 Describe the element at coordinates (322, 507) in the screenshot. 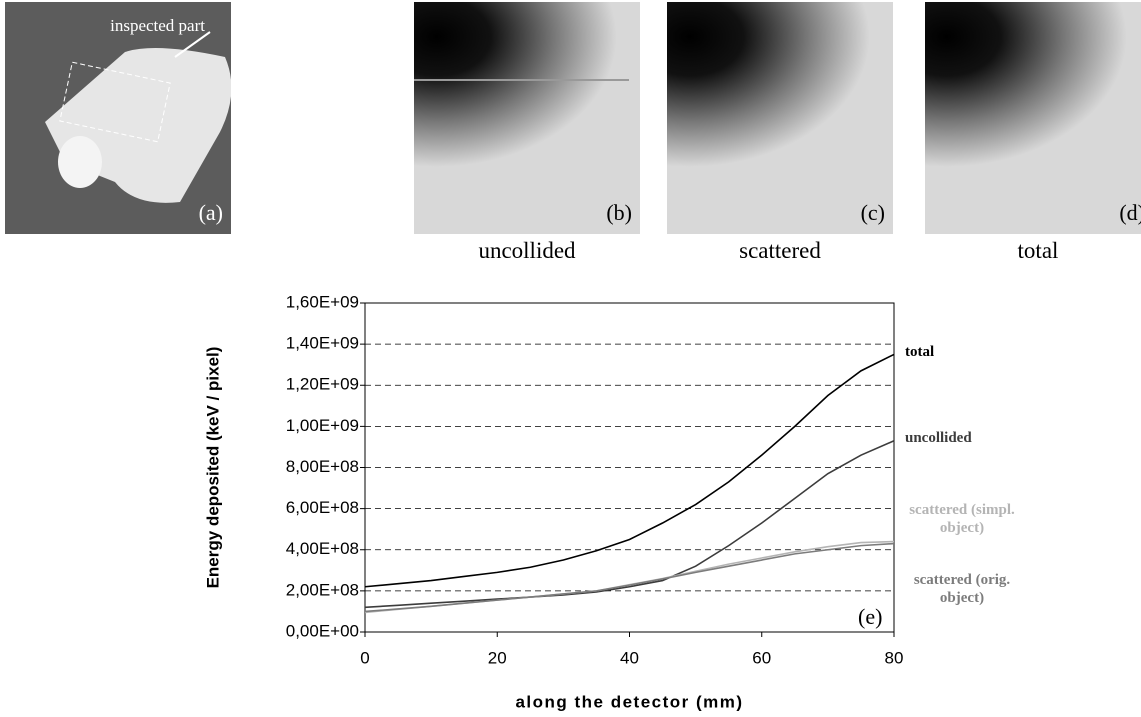

I see `y-tick-label: 6,00E+08` at that location.